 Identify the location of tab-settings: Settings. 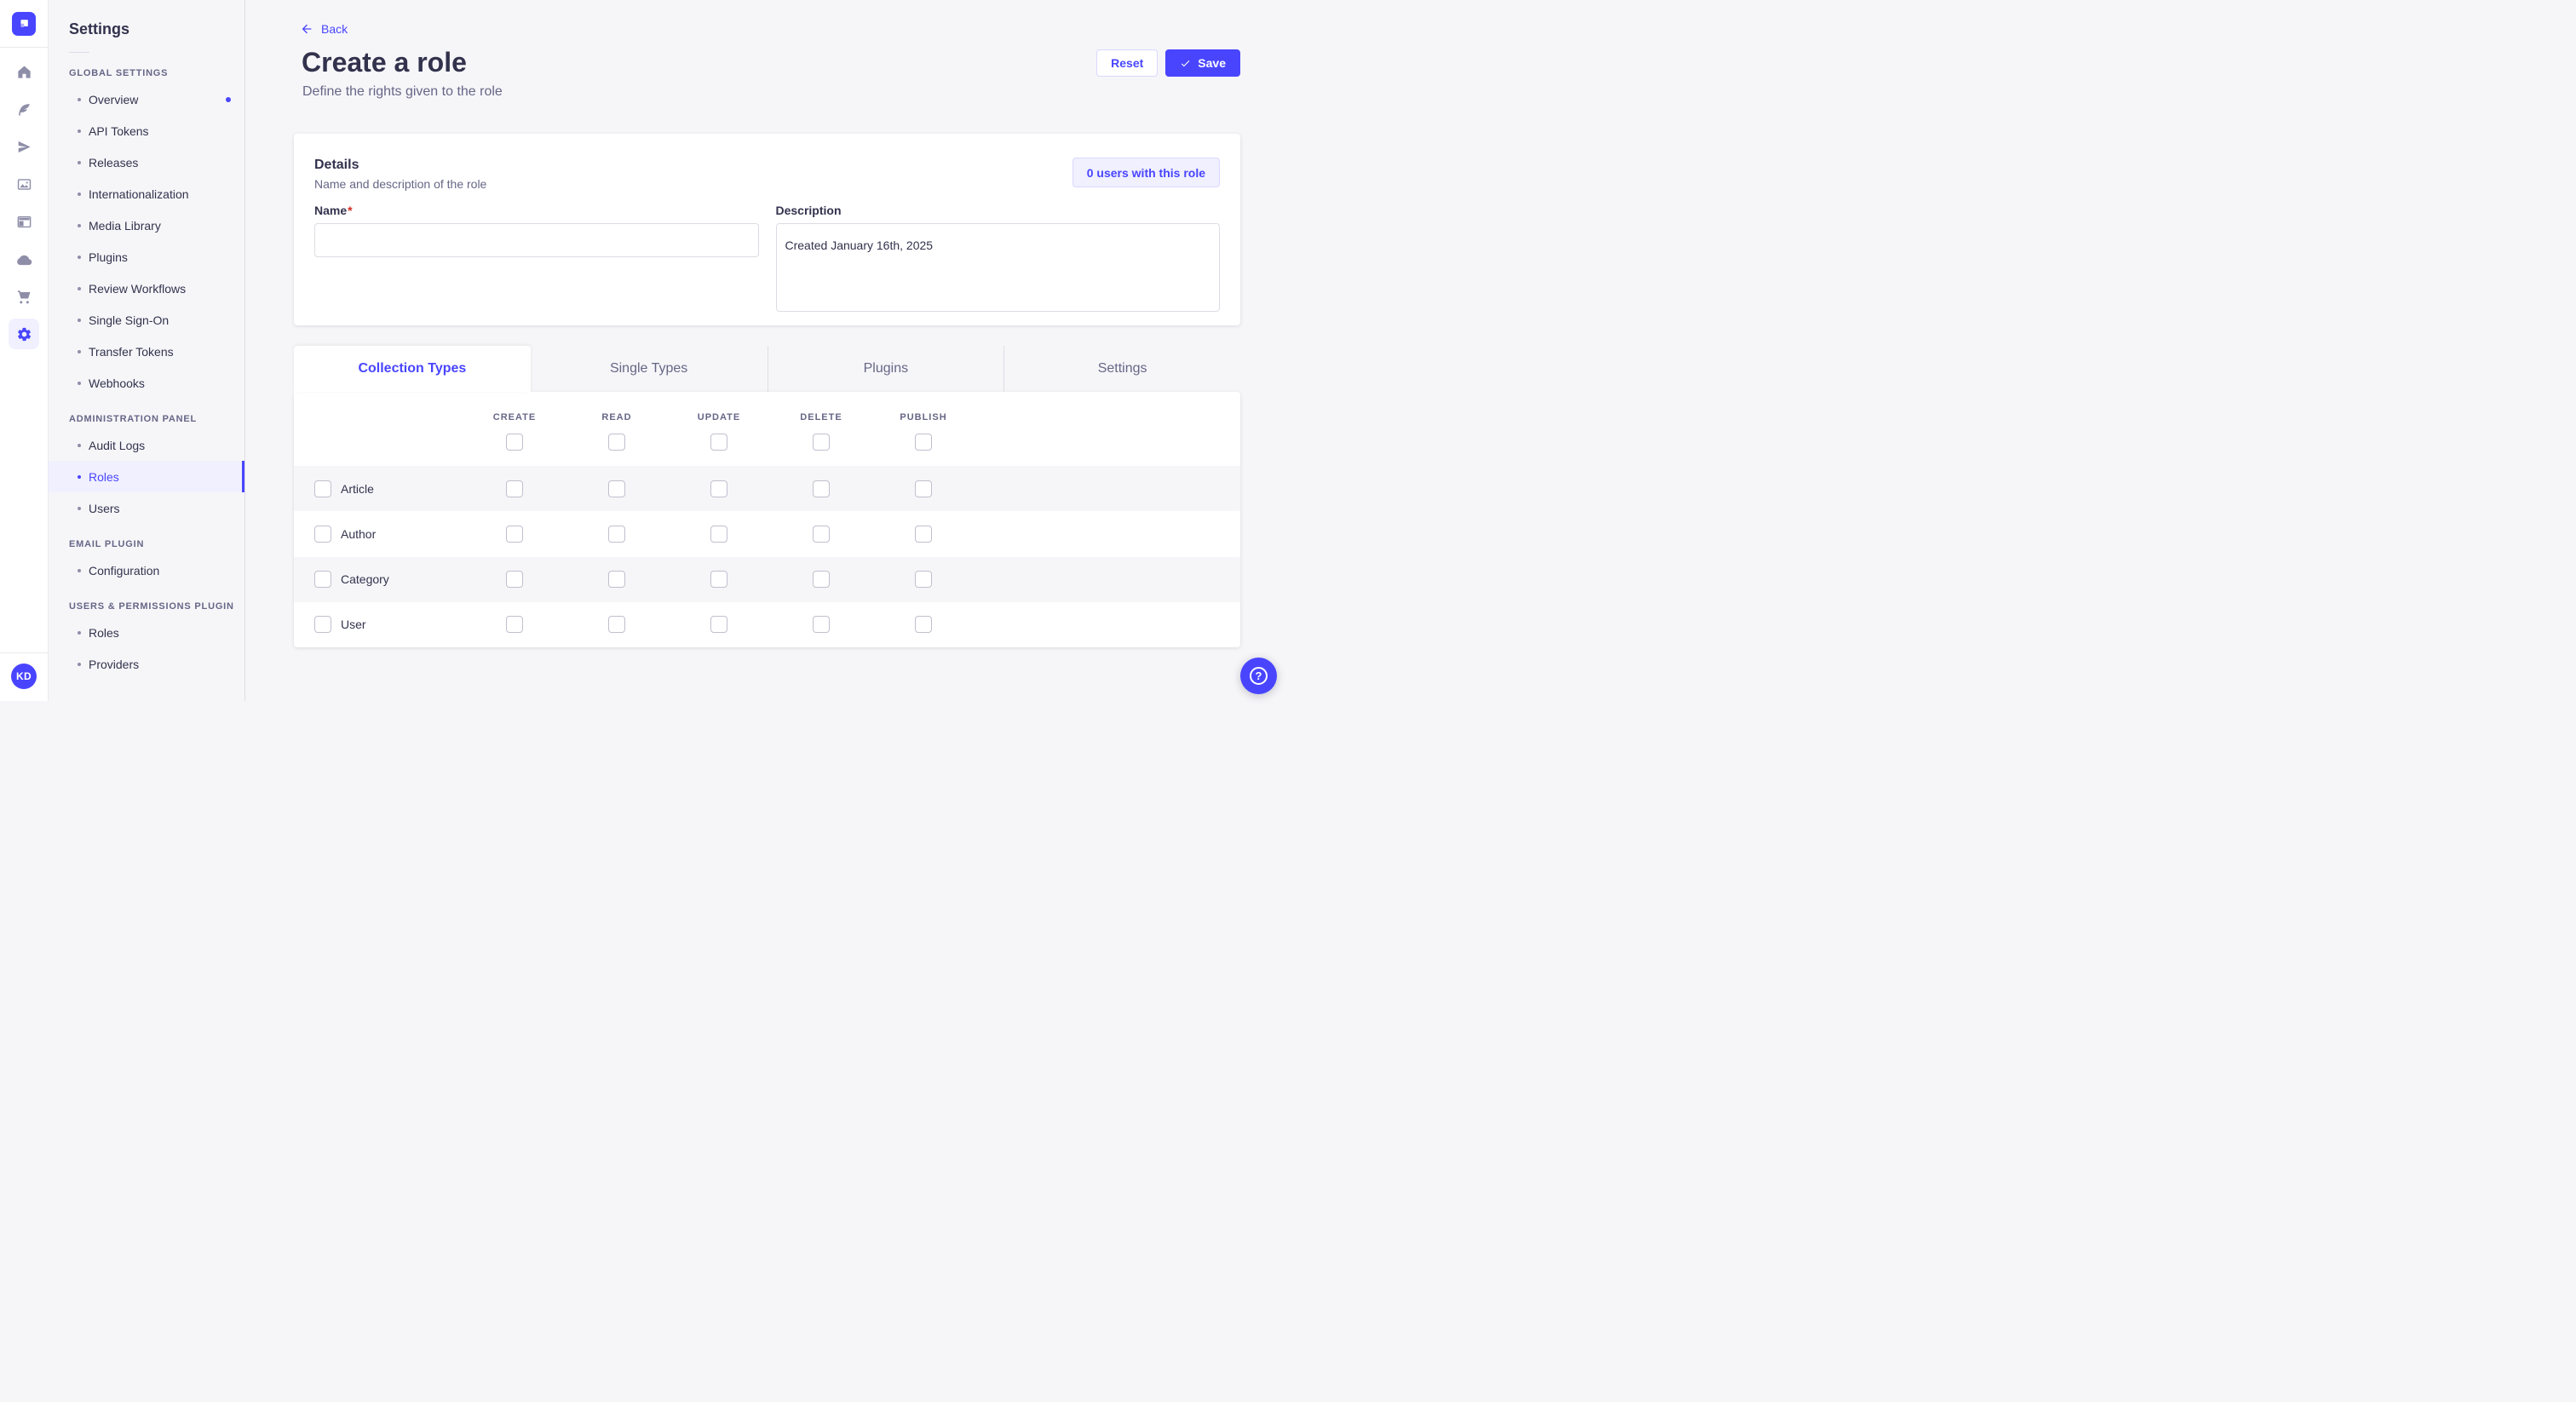
(1122, 369).